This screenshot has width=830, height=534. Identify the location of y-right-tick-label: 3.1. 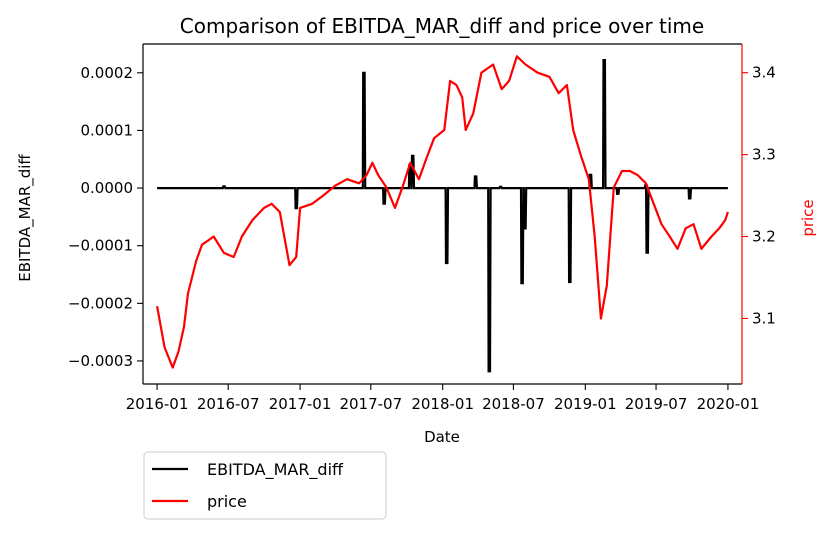
(764, 318).